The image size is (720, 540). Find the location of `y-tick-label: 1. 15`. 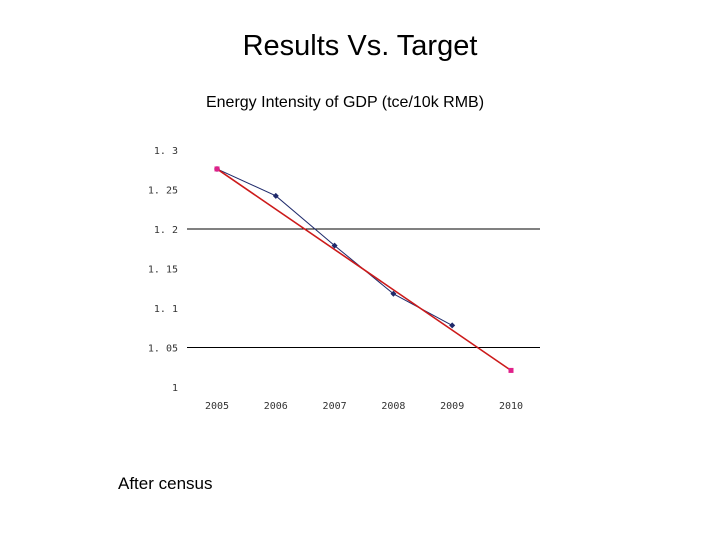

y-tick-label: 1. 15 is located at coordinates (163, 270).